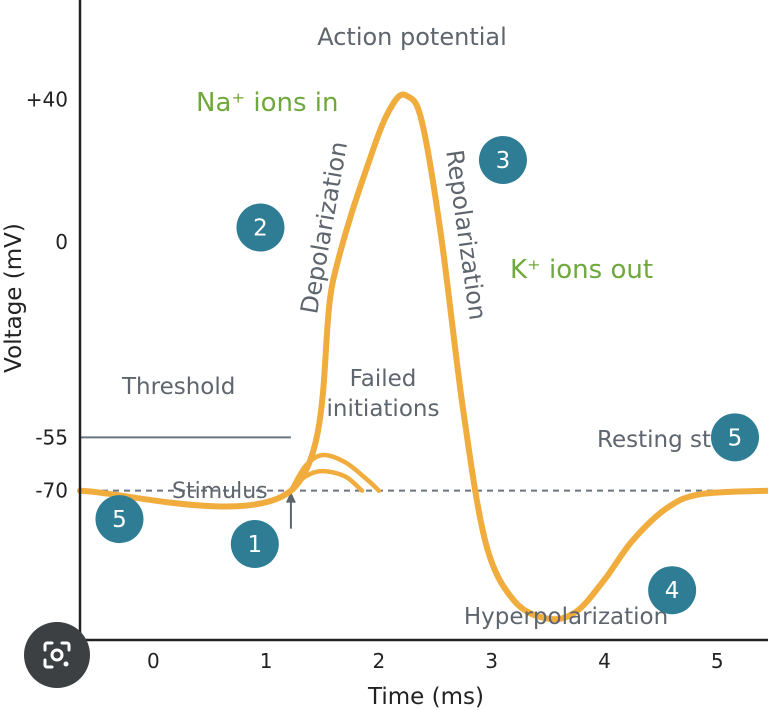 The width and height of the screenshot is (768, 710). What do you see at coordinates (47, 100) in the screenshot?
I see `y-tick-label: +40` at bounding box center [47, 100].